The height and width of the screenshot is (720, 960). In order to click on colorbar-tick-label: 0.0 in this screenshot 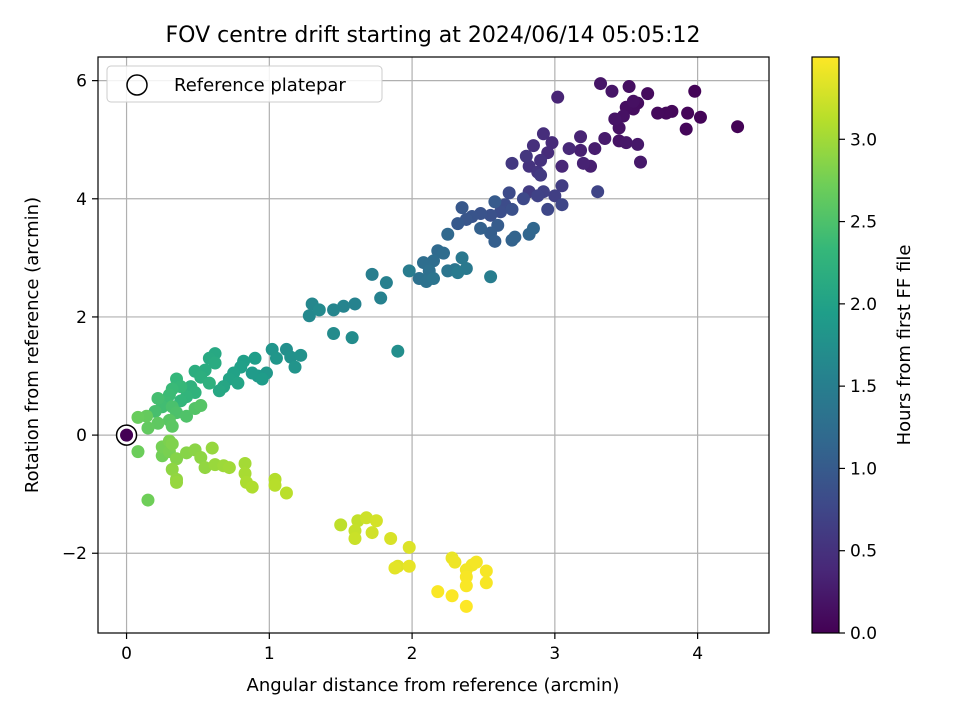, I will do `click(863, 634)`.